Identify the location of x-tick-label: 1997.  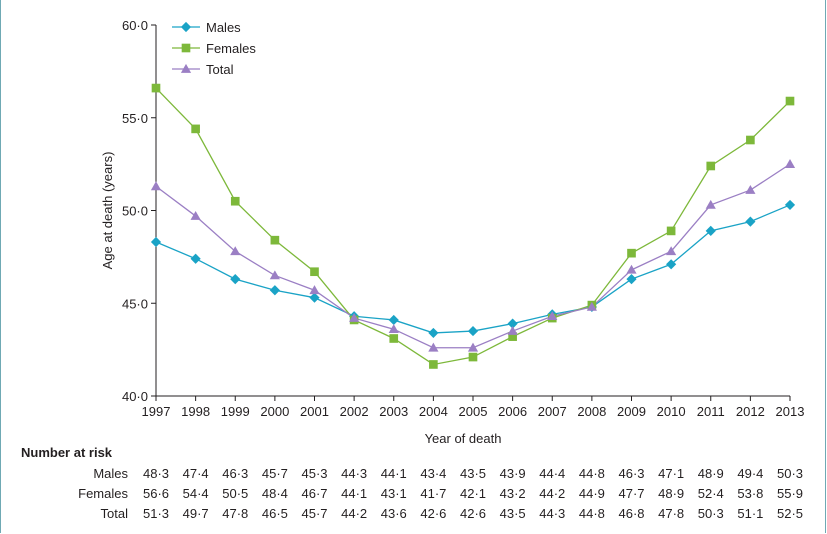
(156, 411).